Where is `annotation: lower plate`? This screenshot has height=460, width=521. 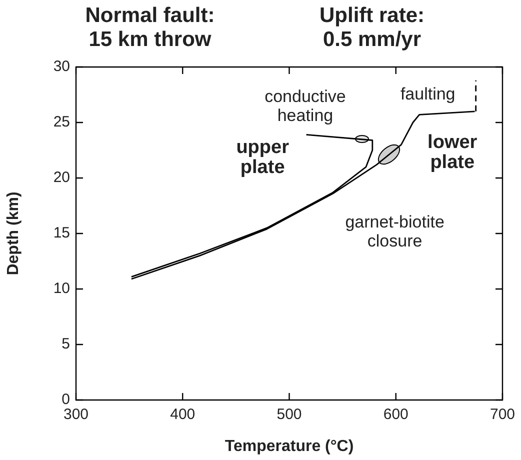
annotation: lower plate is located at coordinates (453, 152).